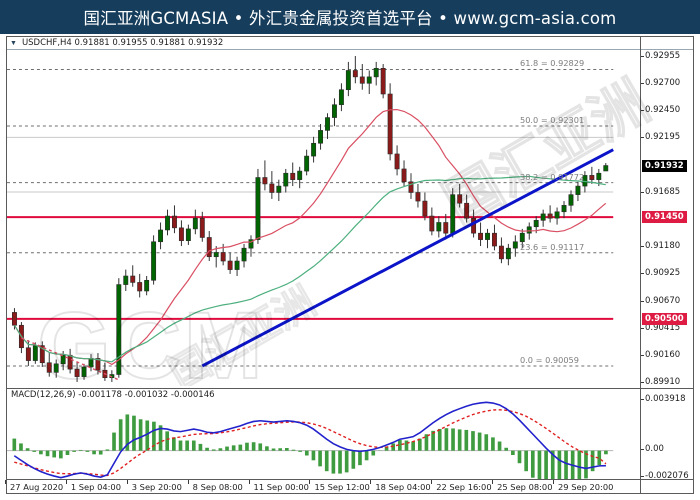  Describe the element at coordinates (400, 486) in the screenshot. I see `time-axis-tick: 18 Sep 04:00` at that location.